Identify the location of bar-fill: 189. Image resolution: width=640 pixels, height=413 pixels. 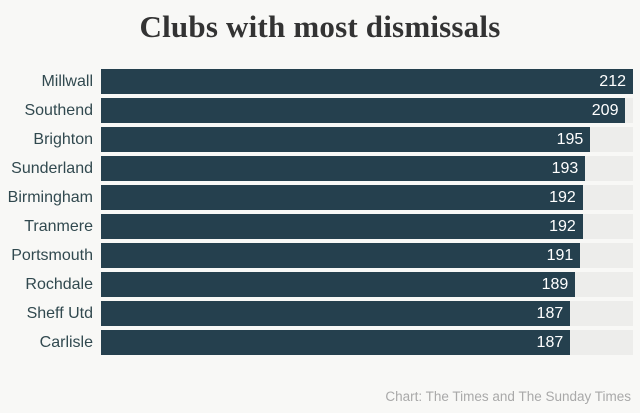
(338, 284).